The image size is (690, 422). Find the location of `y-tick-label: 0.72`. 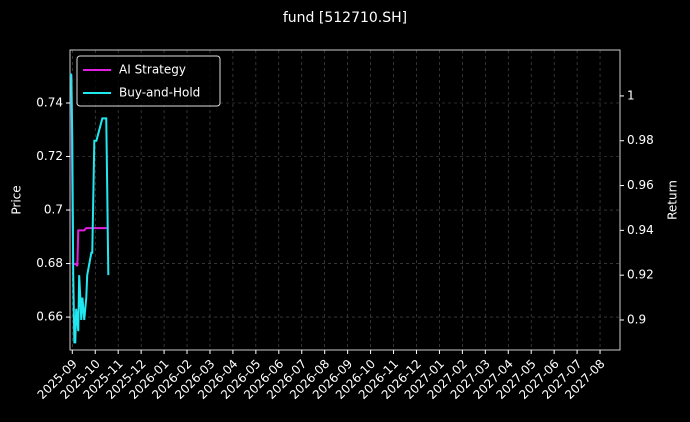

y-tick-label: 0.72 is located at coordinates (49, 156).